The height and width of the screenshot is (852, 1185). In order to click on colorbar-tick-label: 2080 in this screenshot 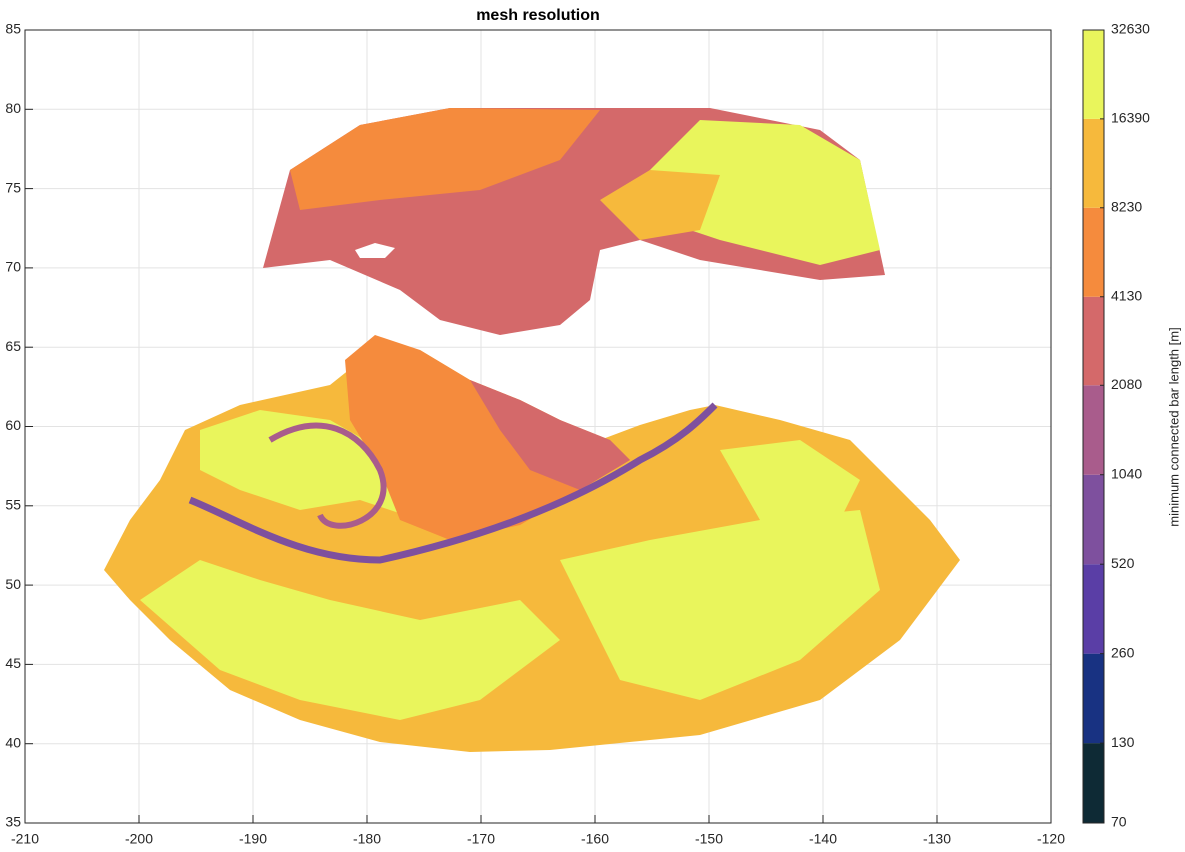, I will do `click(1126, 384)`.